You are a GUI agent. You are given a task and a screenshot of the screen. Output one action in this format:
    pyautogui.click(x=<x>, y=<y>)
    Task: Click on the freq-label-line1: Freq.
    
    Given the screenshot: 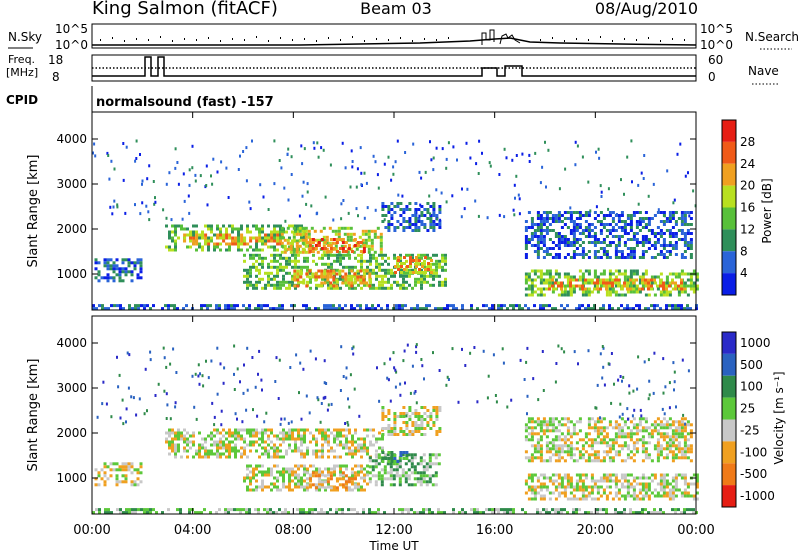 What is the action you would take?
    pyautogui.click(x=21, y=59)
    